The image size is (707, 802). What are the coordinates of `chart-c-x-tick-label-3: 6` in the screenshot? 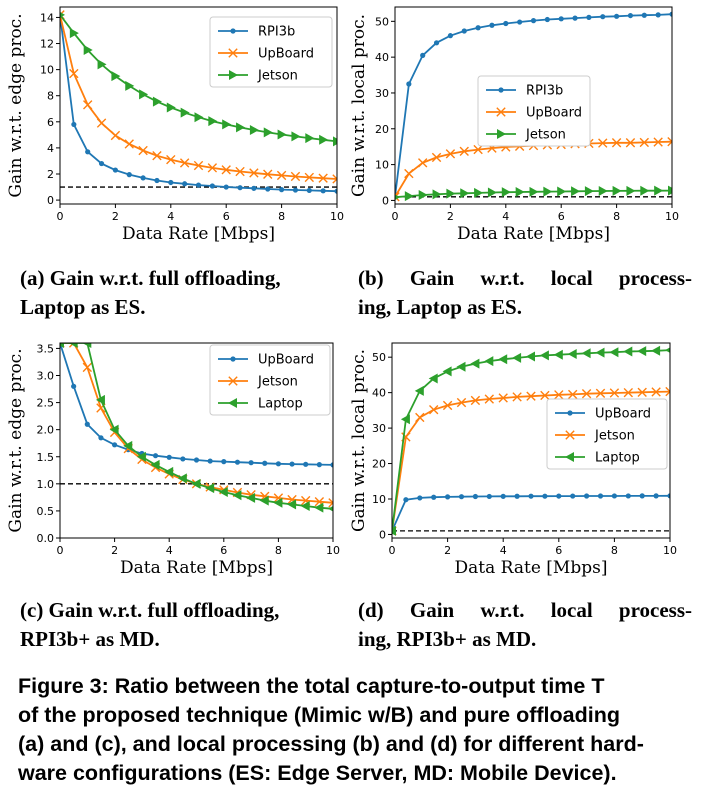 It's located at (223, 550).